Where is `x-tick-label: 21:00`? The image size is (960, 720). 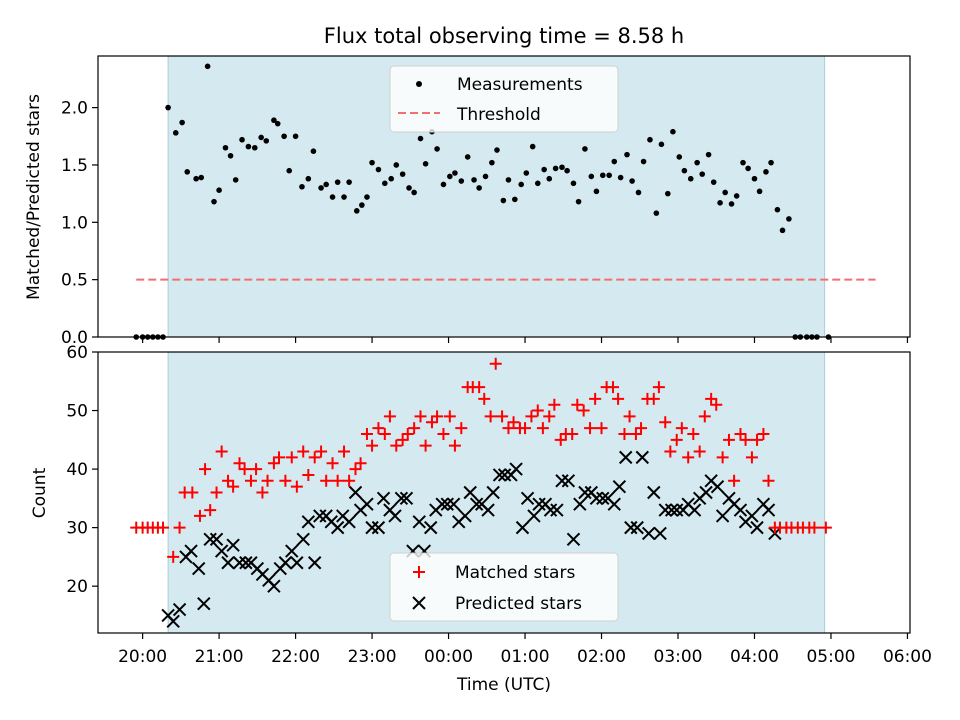 x-tick-label: 21:00 is located at coordinates (219, 657).